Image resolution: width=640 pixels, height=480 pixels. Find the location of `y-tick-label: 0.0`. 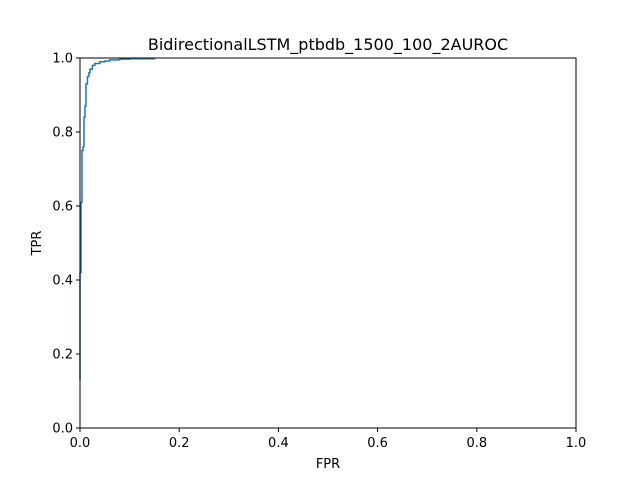

y-tick-label: 0.0 is located at coordinates (62, 429).